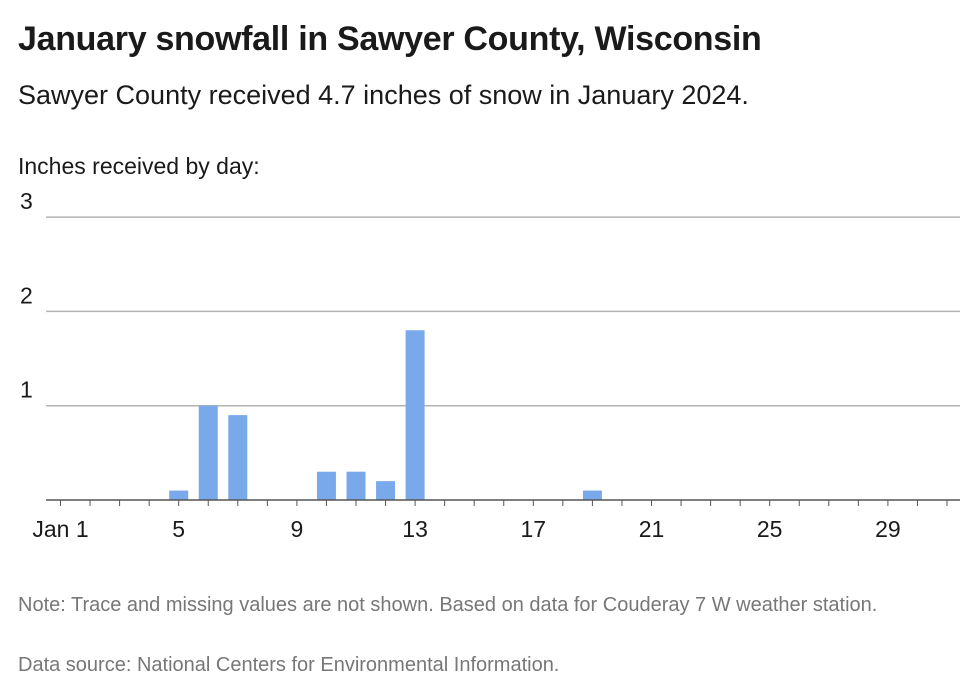 The image size is (980, 699). What do you see at coordinates (60, 529) in the screenshot?
I see `x-tick-label: Jan 1` at bounding box center [60, 529].